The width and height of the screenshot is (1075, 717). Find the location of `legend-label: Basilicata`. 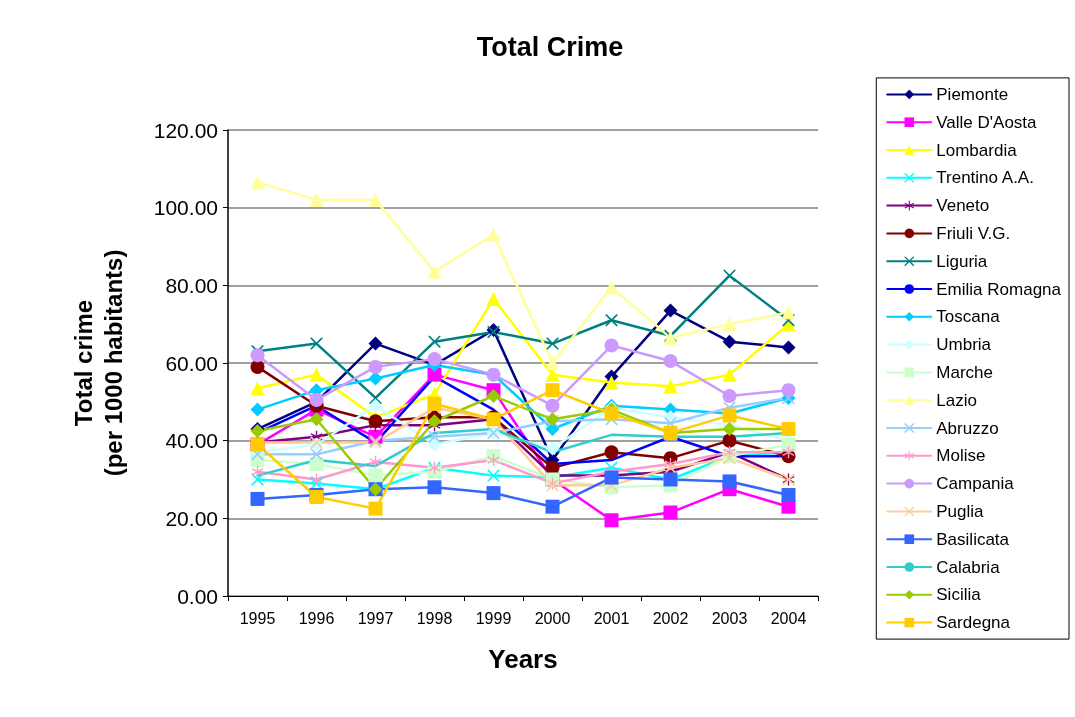

legend-label: Basilicata is located at coordinates (973, 539).